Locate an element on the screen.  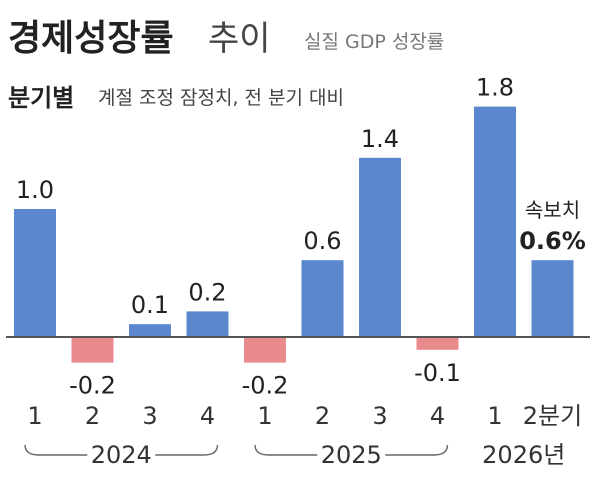
x-tick-9: 1 is located at coordinates (494, 416).